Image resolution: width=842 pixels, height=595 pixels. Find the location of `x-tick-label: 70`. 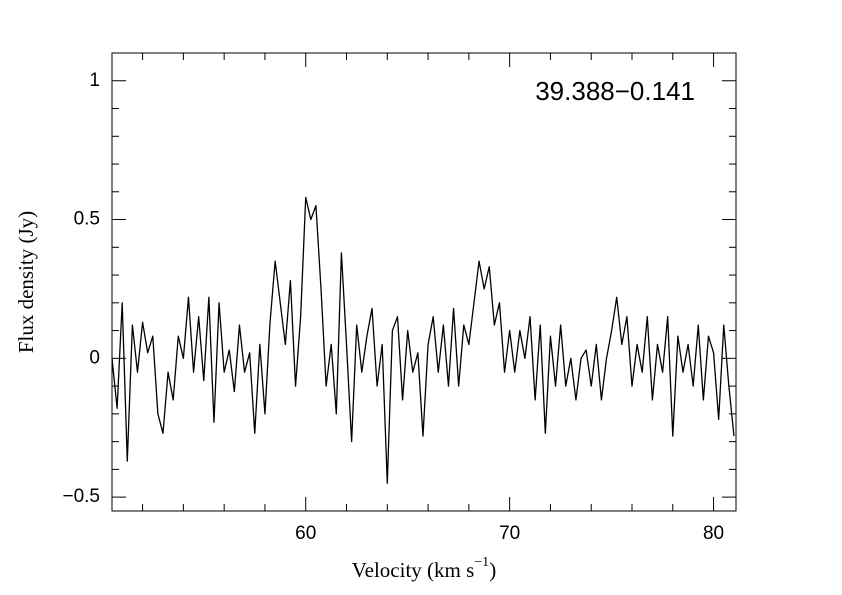

x-tick-label: 70 is located at coordinates (509, 533).